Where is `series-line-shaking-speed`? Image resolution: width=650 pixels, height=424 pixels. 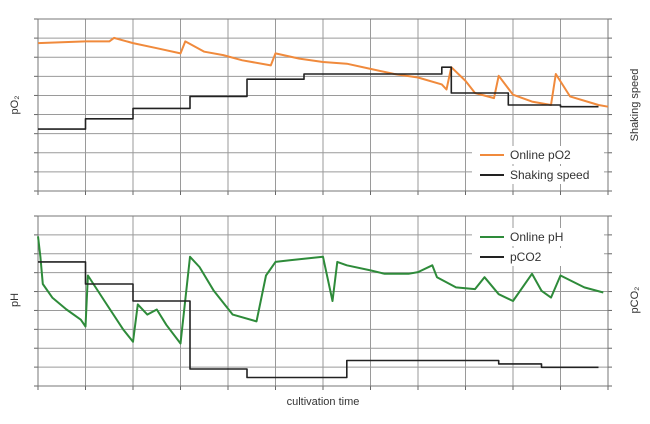 series-line-shaking-speed is located at coordinates (318, 98).